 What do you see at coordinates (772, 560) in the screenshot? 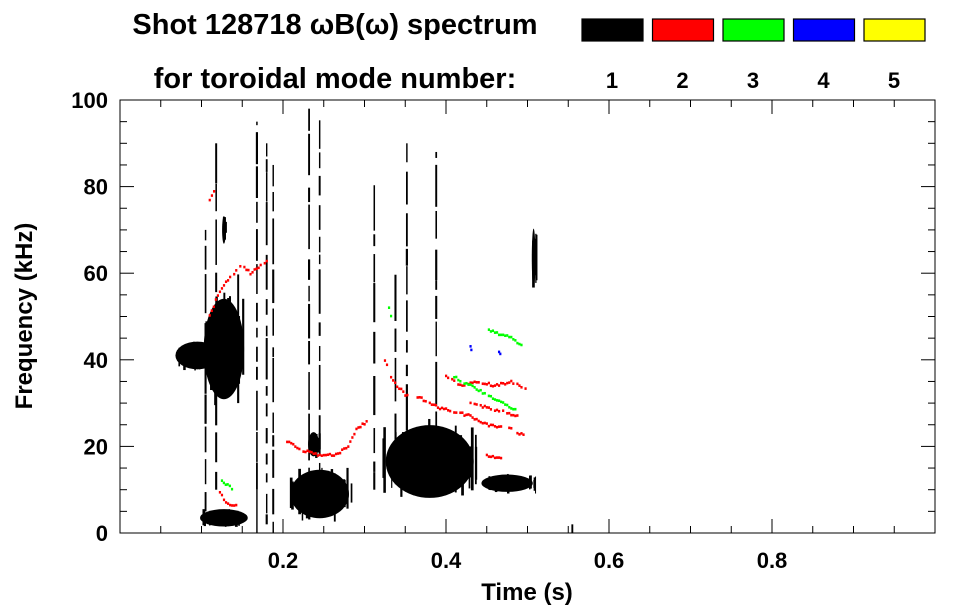
I see `x-tick-label: 0.8` at bounding box center [772, 560].